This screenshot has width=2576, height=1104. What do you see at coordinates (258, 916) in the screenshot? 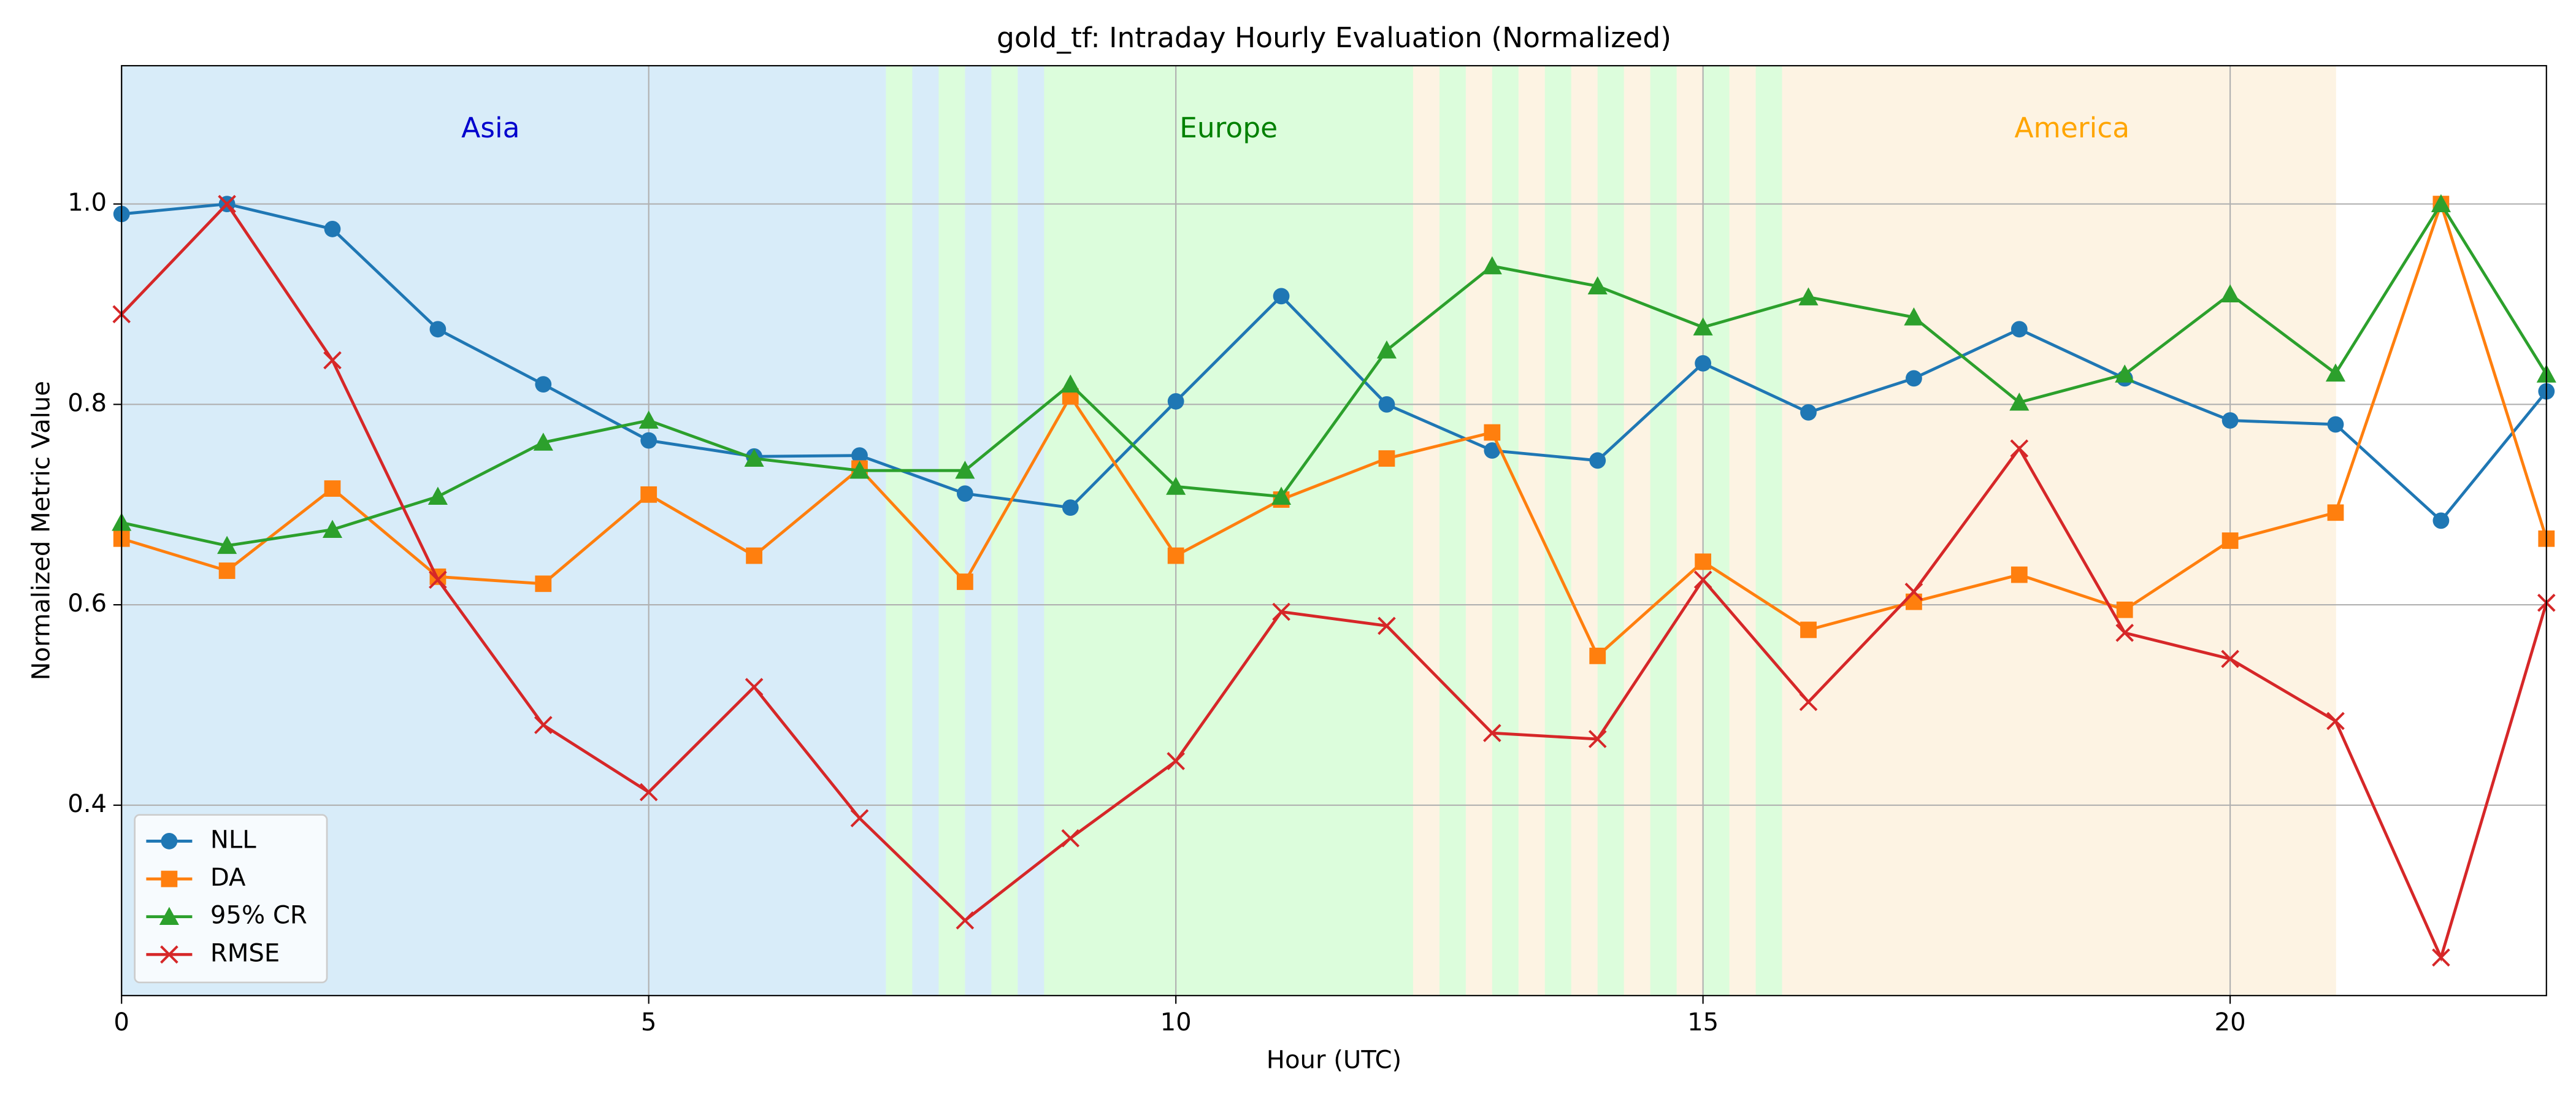
I see `legend-label: 95% CR` at bounding box center [258, 916].